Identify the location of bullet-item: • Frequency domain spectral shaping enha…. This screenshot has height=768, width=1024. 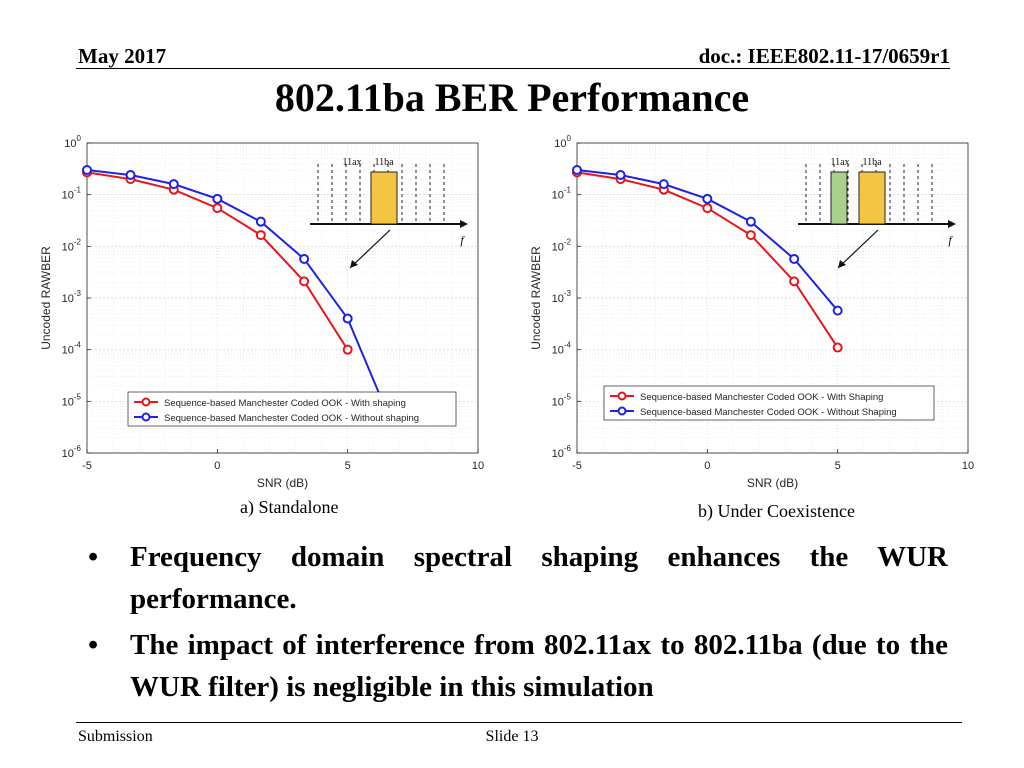
(518, 578).